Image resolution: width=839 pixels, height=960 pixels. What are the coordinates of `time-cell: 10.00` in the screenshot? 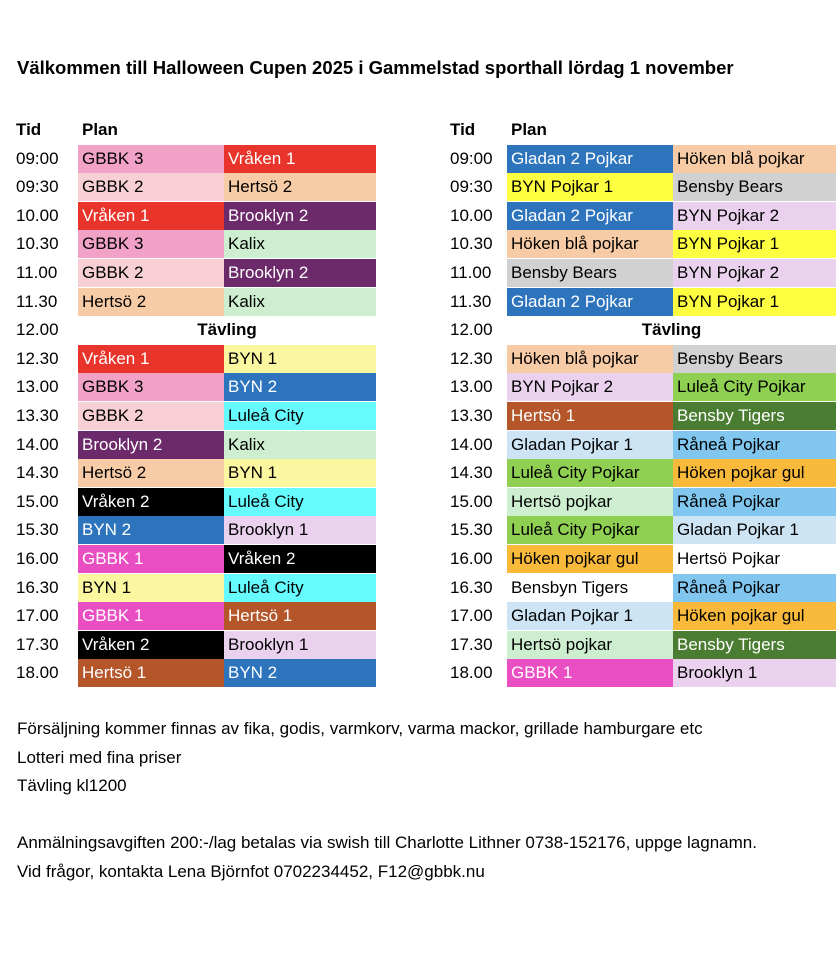 It's located at (471, 215).